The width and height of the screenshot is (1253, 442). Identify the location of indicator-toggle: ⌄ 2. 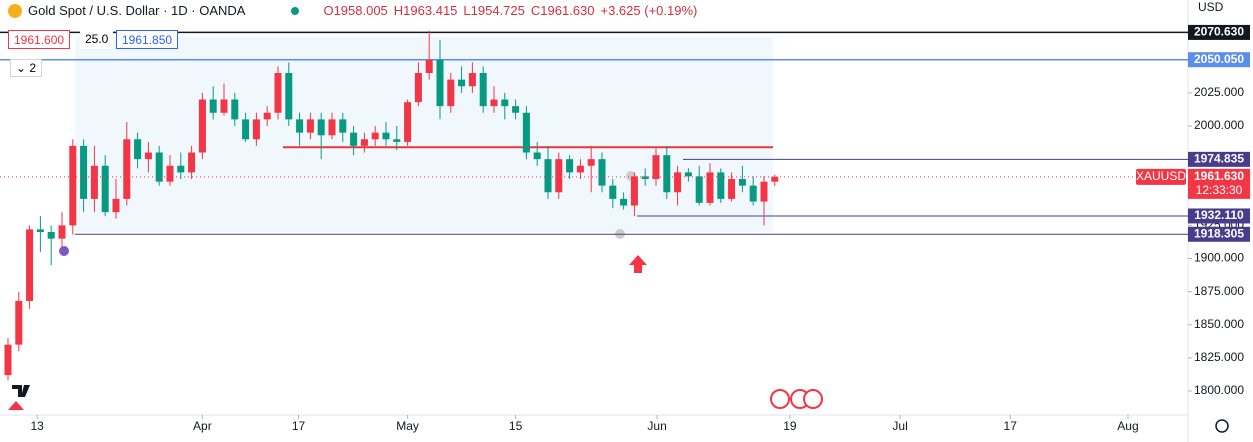
(26, 68).